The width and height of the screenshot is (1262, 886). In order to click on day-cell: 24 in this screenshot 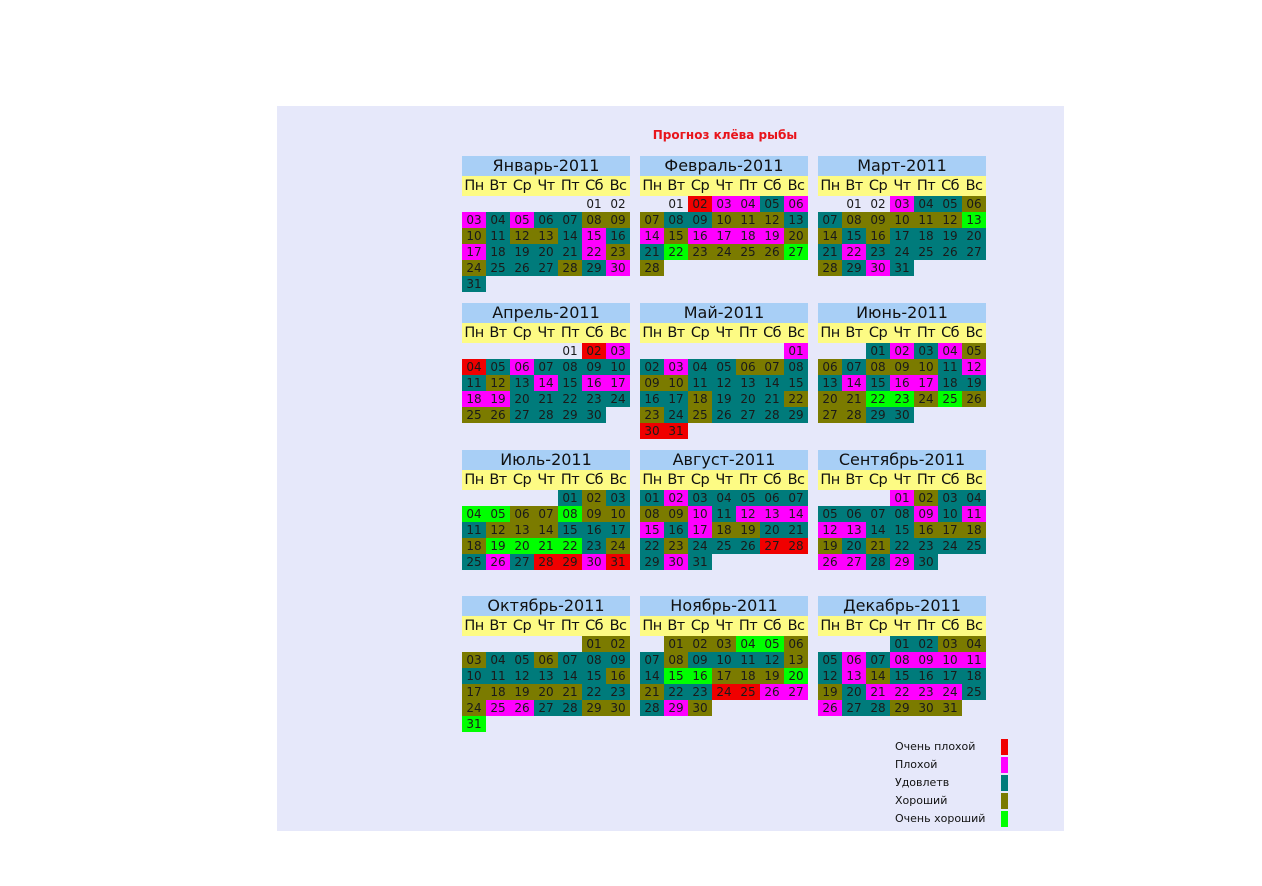, I will do `click(902, 252)`.